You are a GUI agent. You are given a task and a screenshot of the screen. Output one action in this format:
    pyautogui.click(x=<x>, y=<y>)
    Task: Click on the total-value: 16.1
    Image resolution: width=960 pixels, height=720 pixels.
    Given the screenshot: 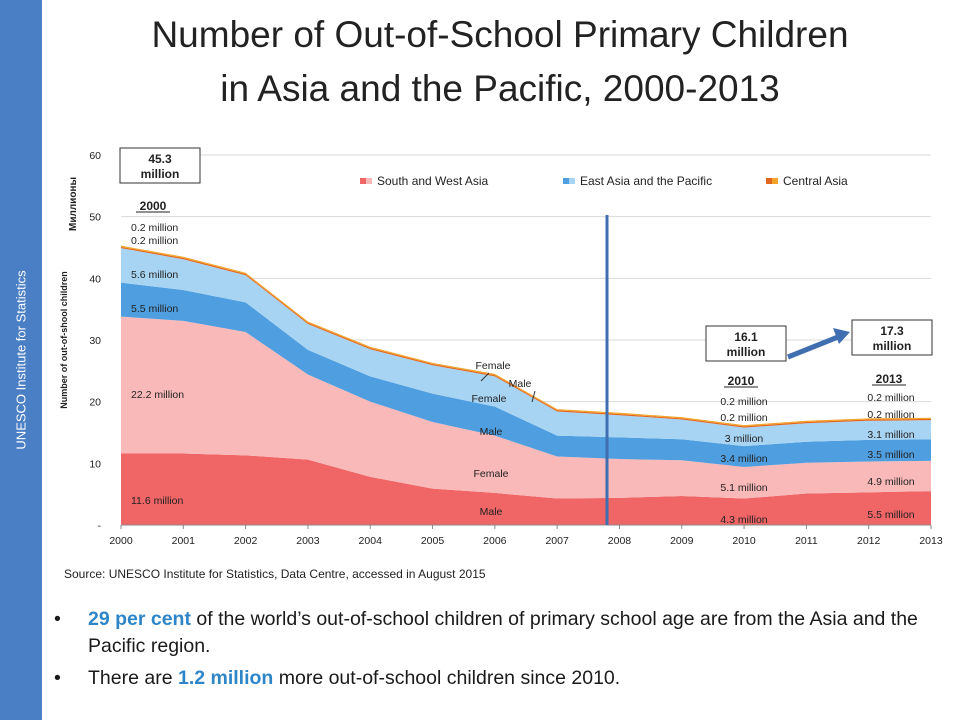 What is the action you would take?
    pyautogui.click(x=746, y=337)
    